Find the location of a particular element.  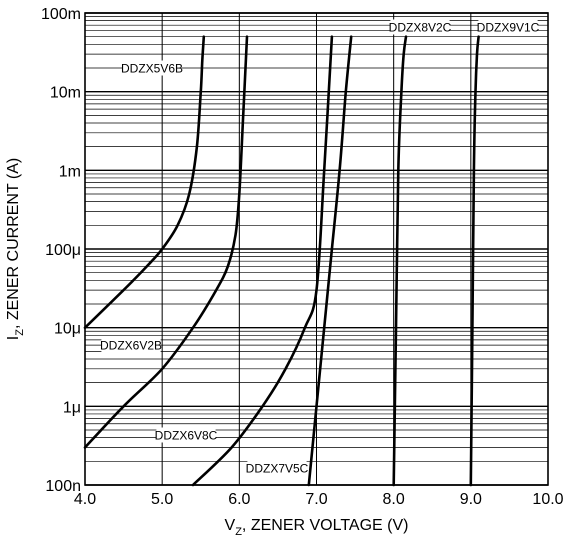

y-axis-label-rest: , ZENER CURRENT (A) is located at coordinates (13, 243).